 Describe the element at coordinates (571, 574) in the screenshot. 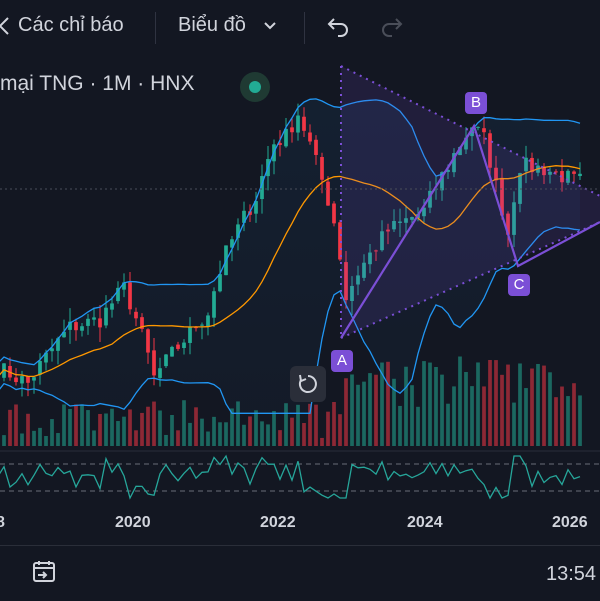

I see `clock-time: 13:54` at that location.